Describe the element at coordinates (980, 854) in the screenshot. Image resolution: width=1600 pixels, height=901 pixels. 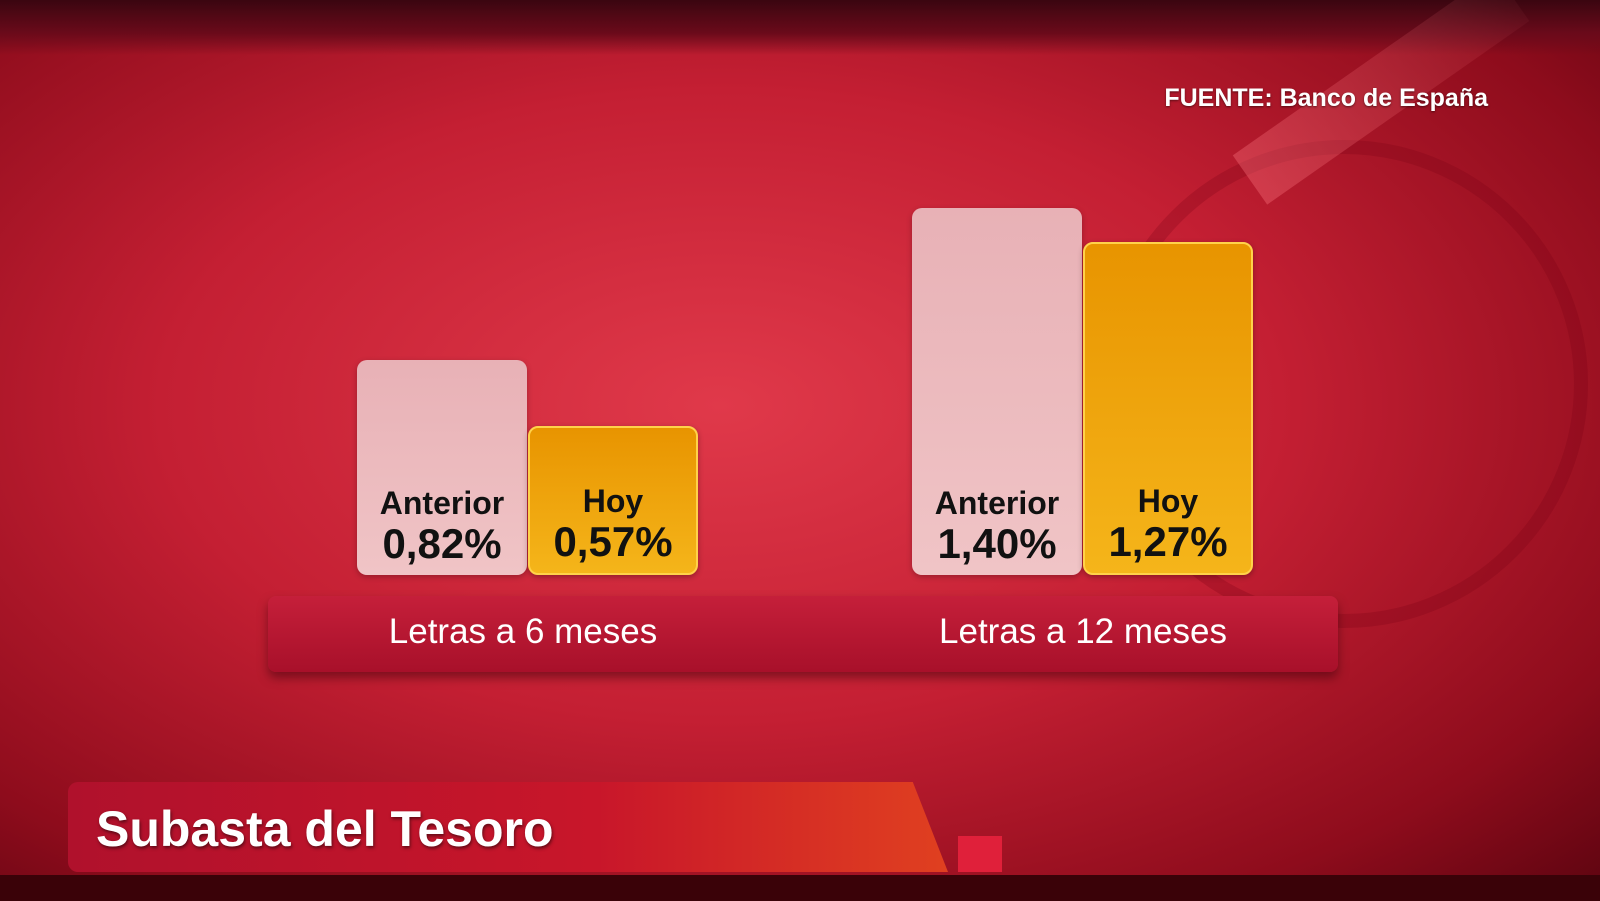
I see `banner-corner` at that location.